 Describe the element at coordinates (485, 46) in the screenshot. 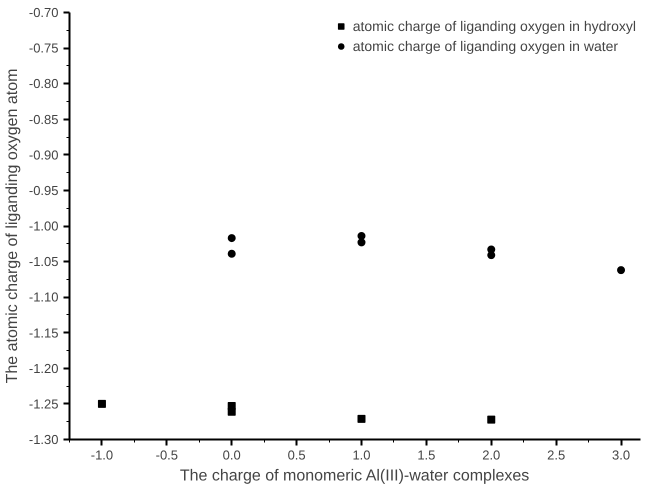

I see `legend-label: atomic charge of liganding oxygen in water` at that location.